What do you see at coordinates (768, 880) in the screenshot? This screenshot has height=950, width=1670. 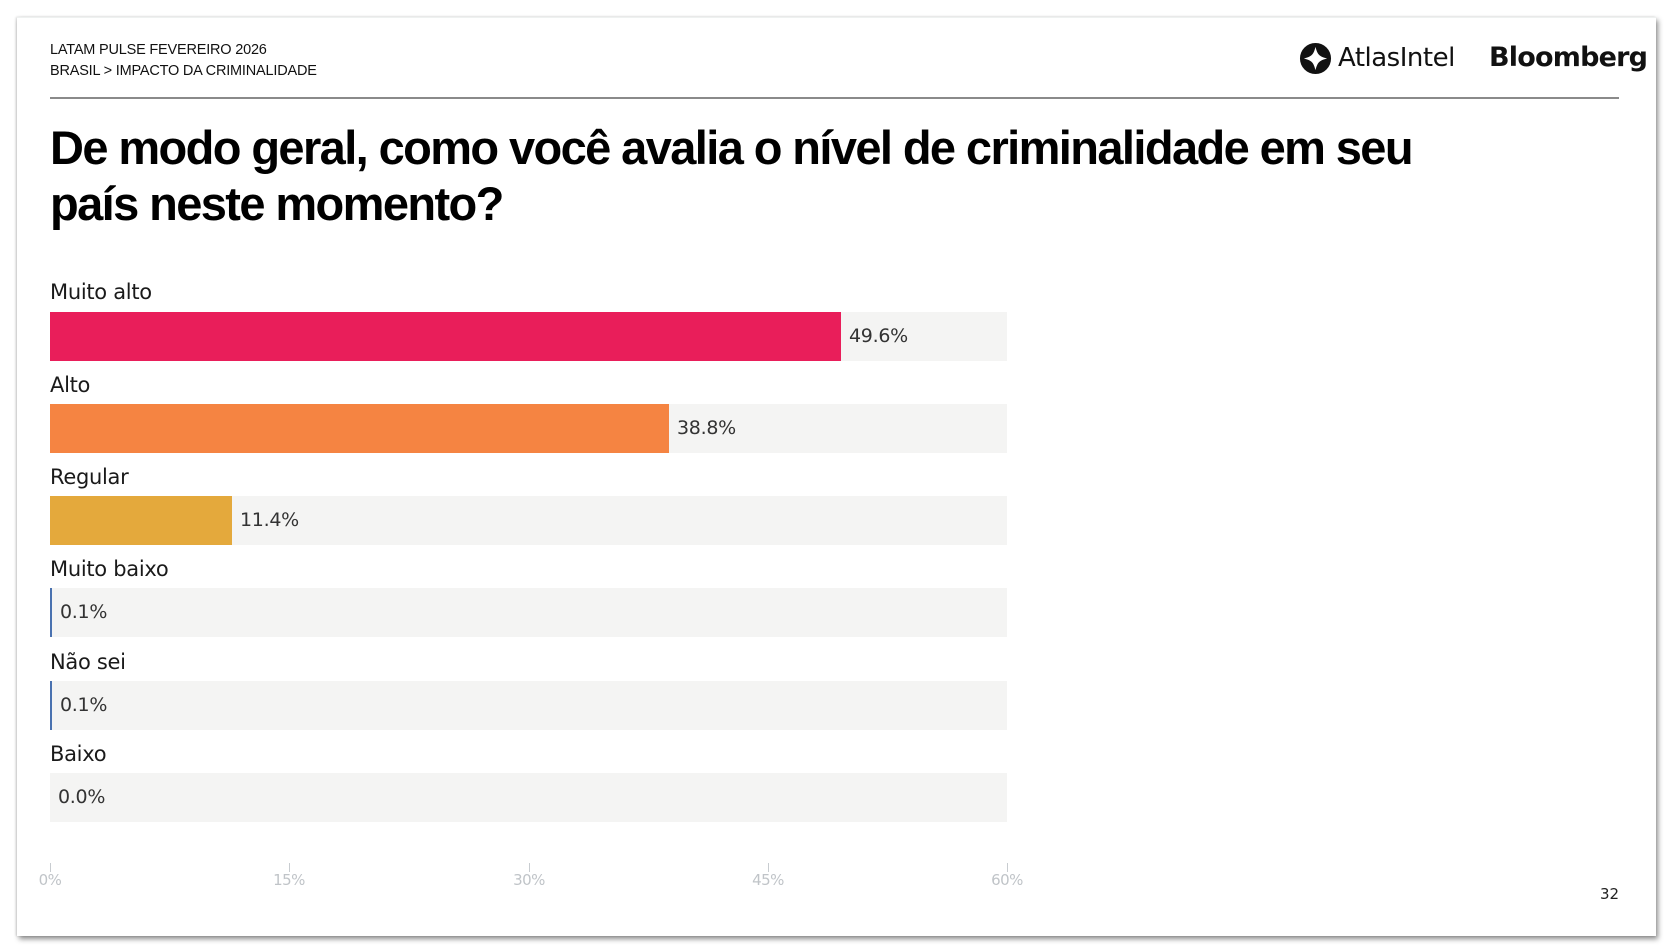 I see `x-axis-tick-label: 45%` at bounding box center [768, 880].